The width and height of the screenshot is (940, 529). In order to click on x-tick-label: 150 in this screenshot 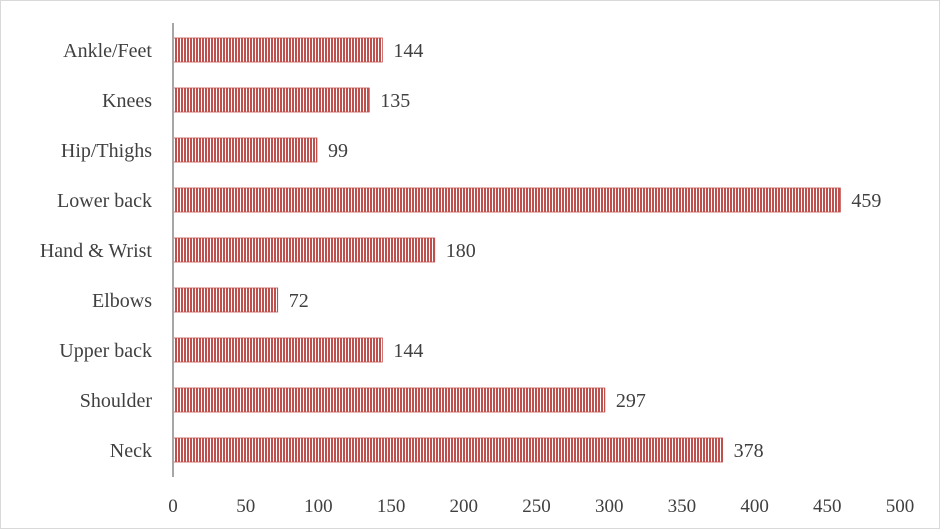, I will do `click(391, 506)`.